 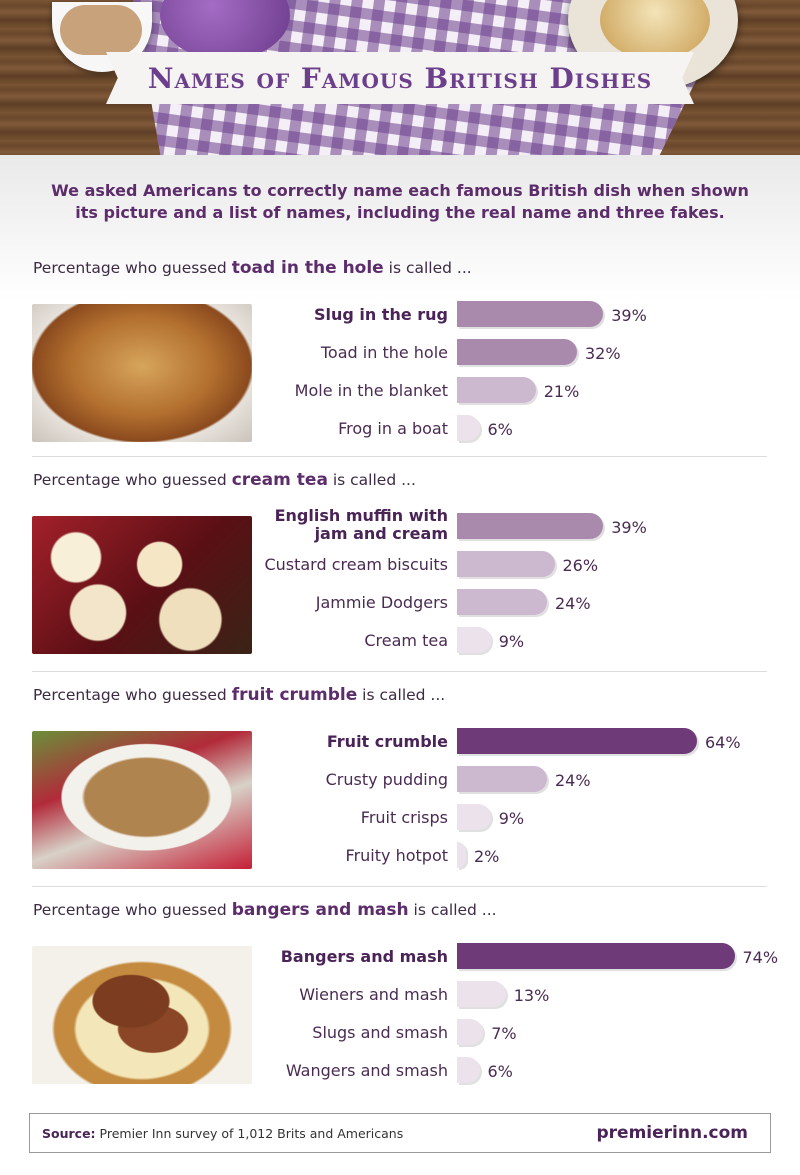 I want to click on bar-value-label: 13%, so click(x=531, y=995).